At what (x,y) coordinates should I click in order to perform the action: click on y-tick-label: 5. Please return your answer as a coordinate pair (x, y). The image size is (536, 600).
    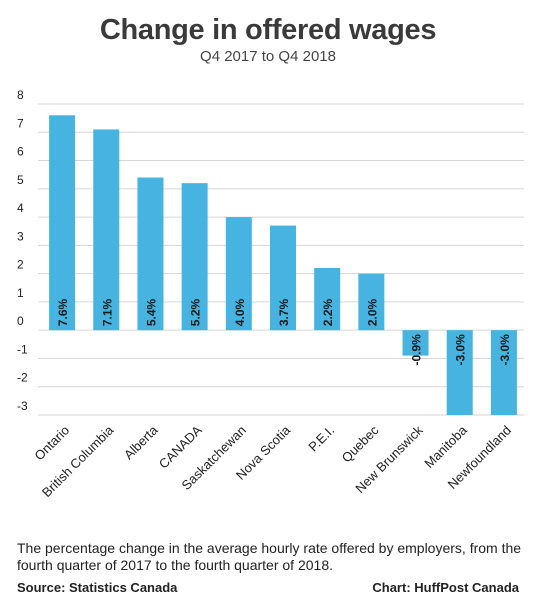
    Looking at the image, I should click on (20, 180).